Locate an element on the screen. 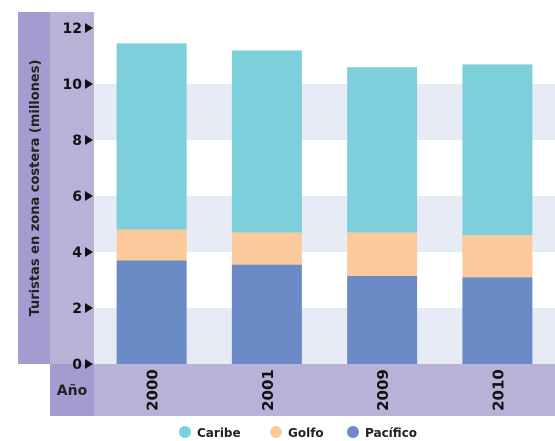  legend-label: Caribe is located at coordinates (219, 433).